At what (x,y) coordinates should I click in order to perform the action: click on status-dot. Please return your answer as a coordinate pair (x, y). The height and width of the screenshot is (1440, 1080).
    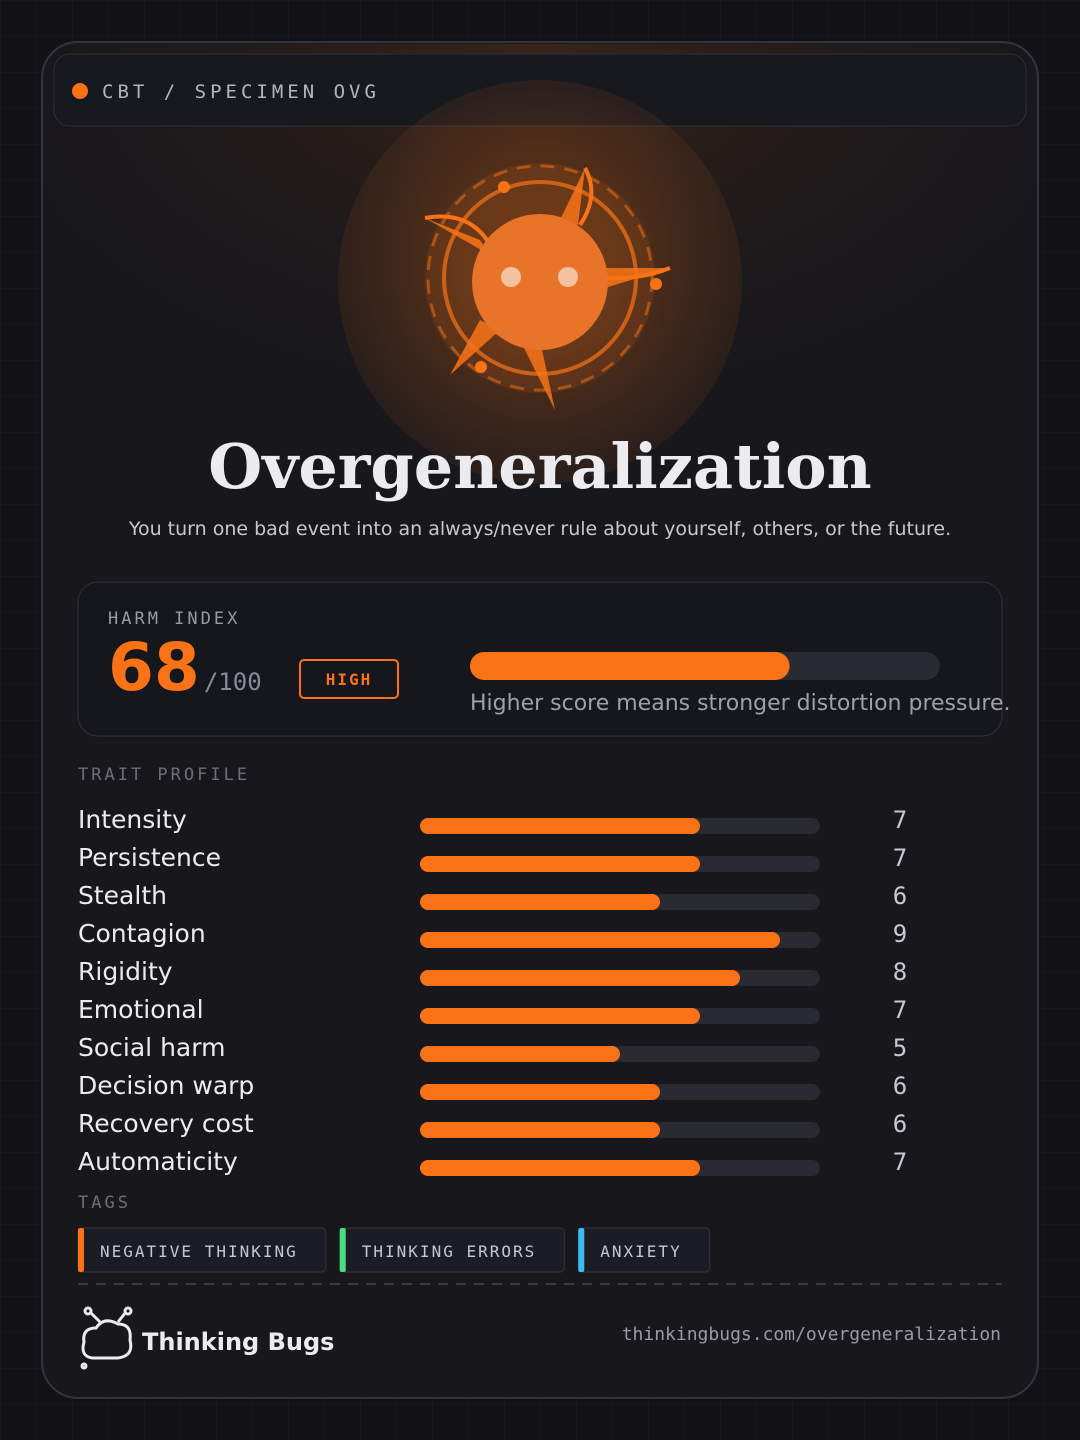
    Looking at the image, I should click on (80, 91).